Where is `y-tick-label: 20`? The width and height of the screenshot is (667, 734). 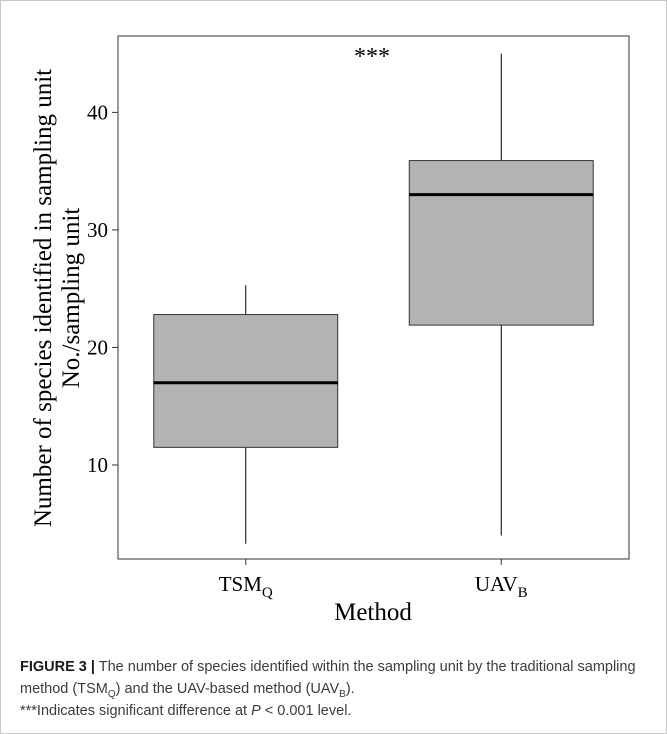 y-tick-label: 20 is located at coordinates (97, 347).